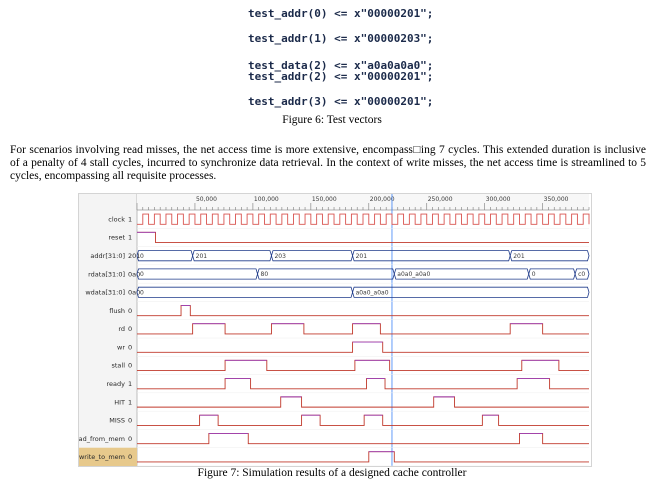 This screenshot has width=664, height=485. Describe the element at coordinates (363, 202) in the screenshot. I see `time-ruler` at that location.